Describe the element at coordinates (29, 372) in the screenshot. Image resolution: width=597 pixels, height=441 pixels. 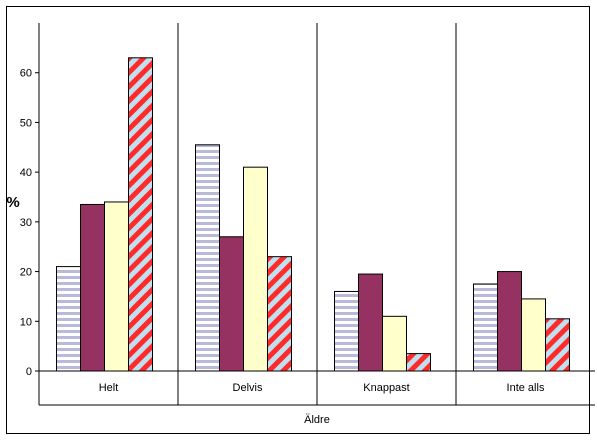
I see `y-tick-label: 0` at that location.